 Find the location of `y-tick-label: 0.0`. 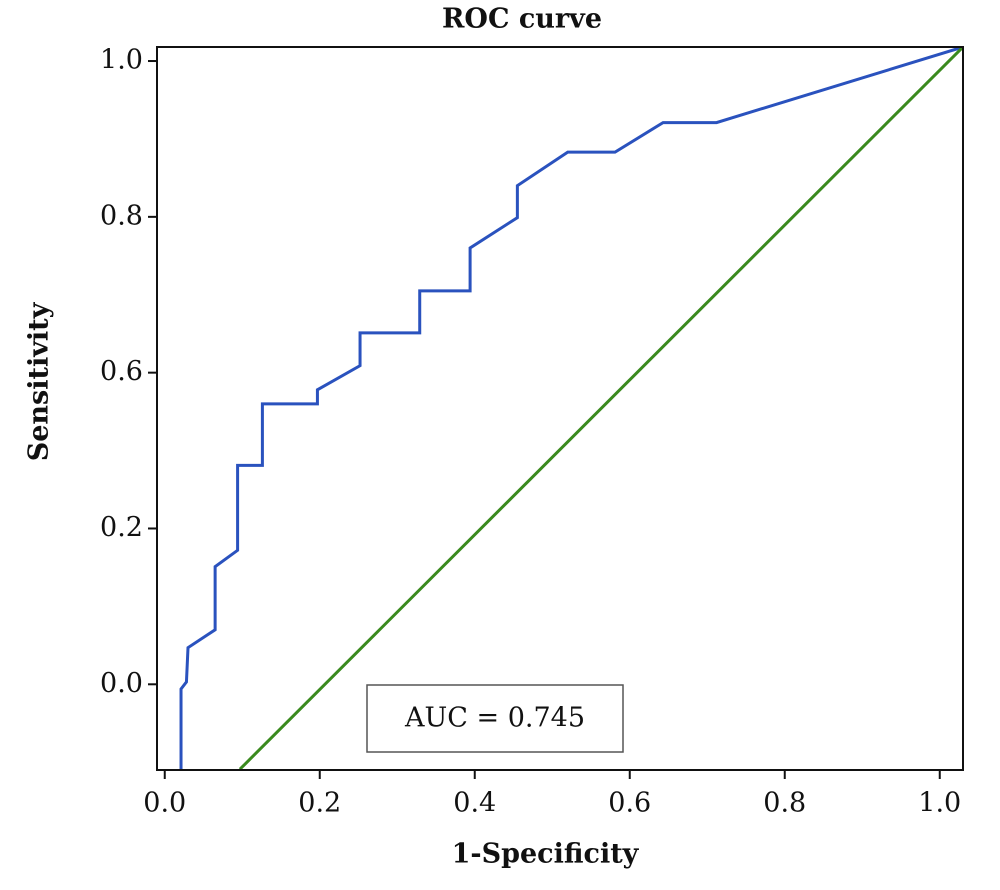

y-tick-label: 0.0 is located at coordinates (121, 683).